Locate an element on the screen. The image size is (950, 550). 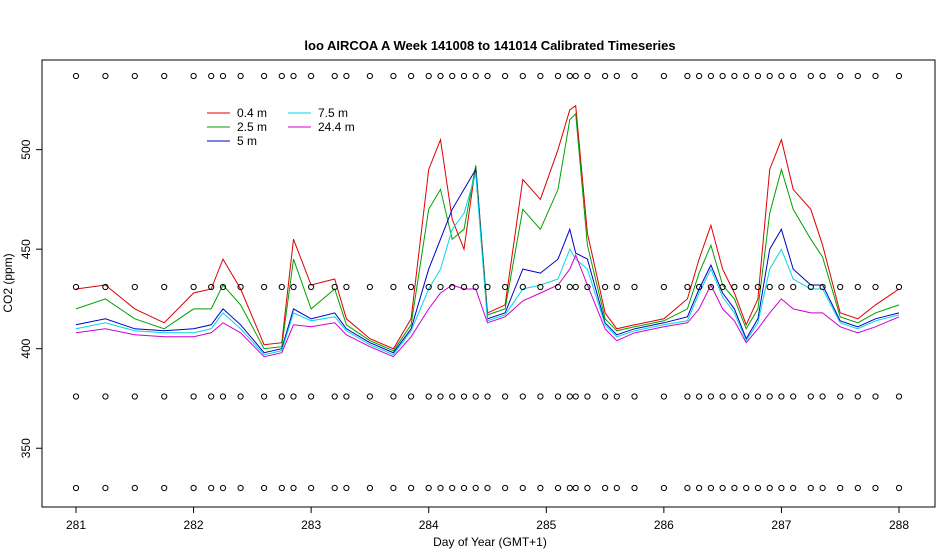
x-tick-label: 282 is located at coordinates (194, 525).